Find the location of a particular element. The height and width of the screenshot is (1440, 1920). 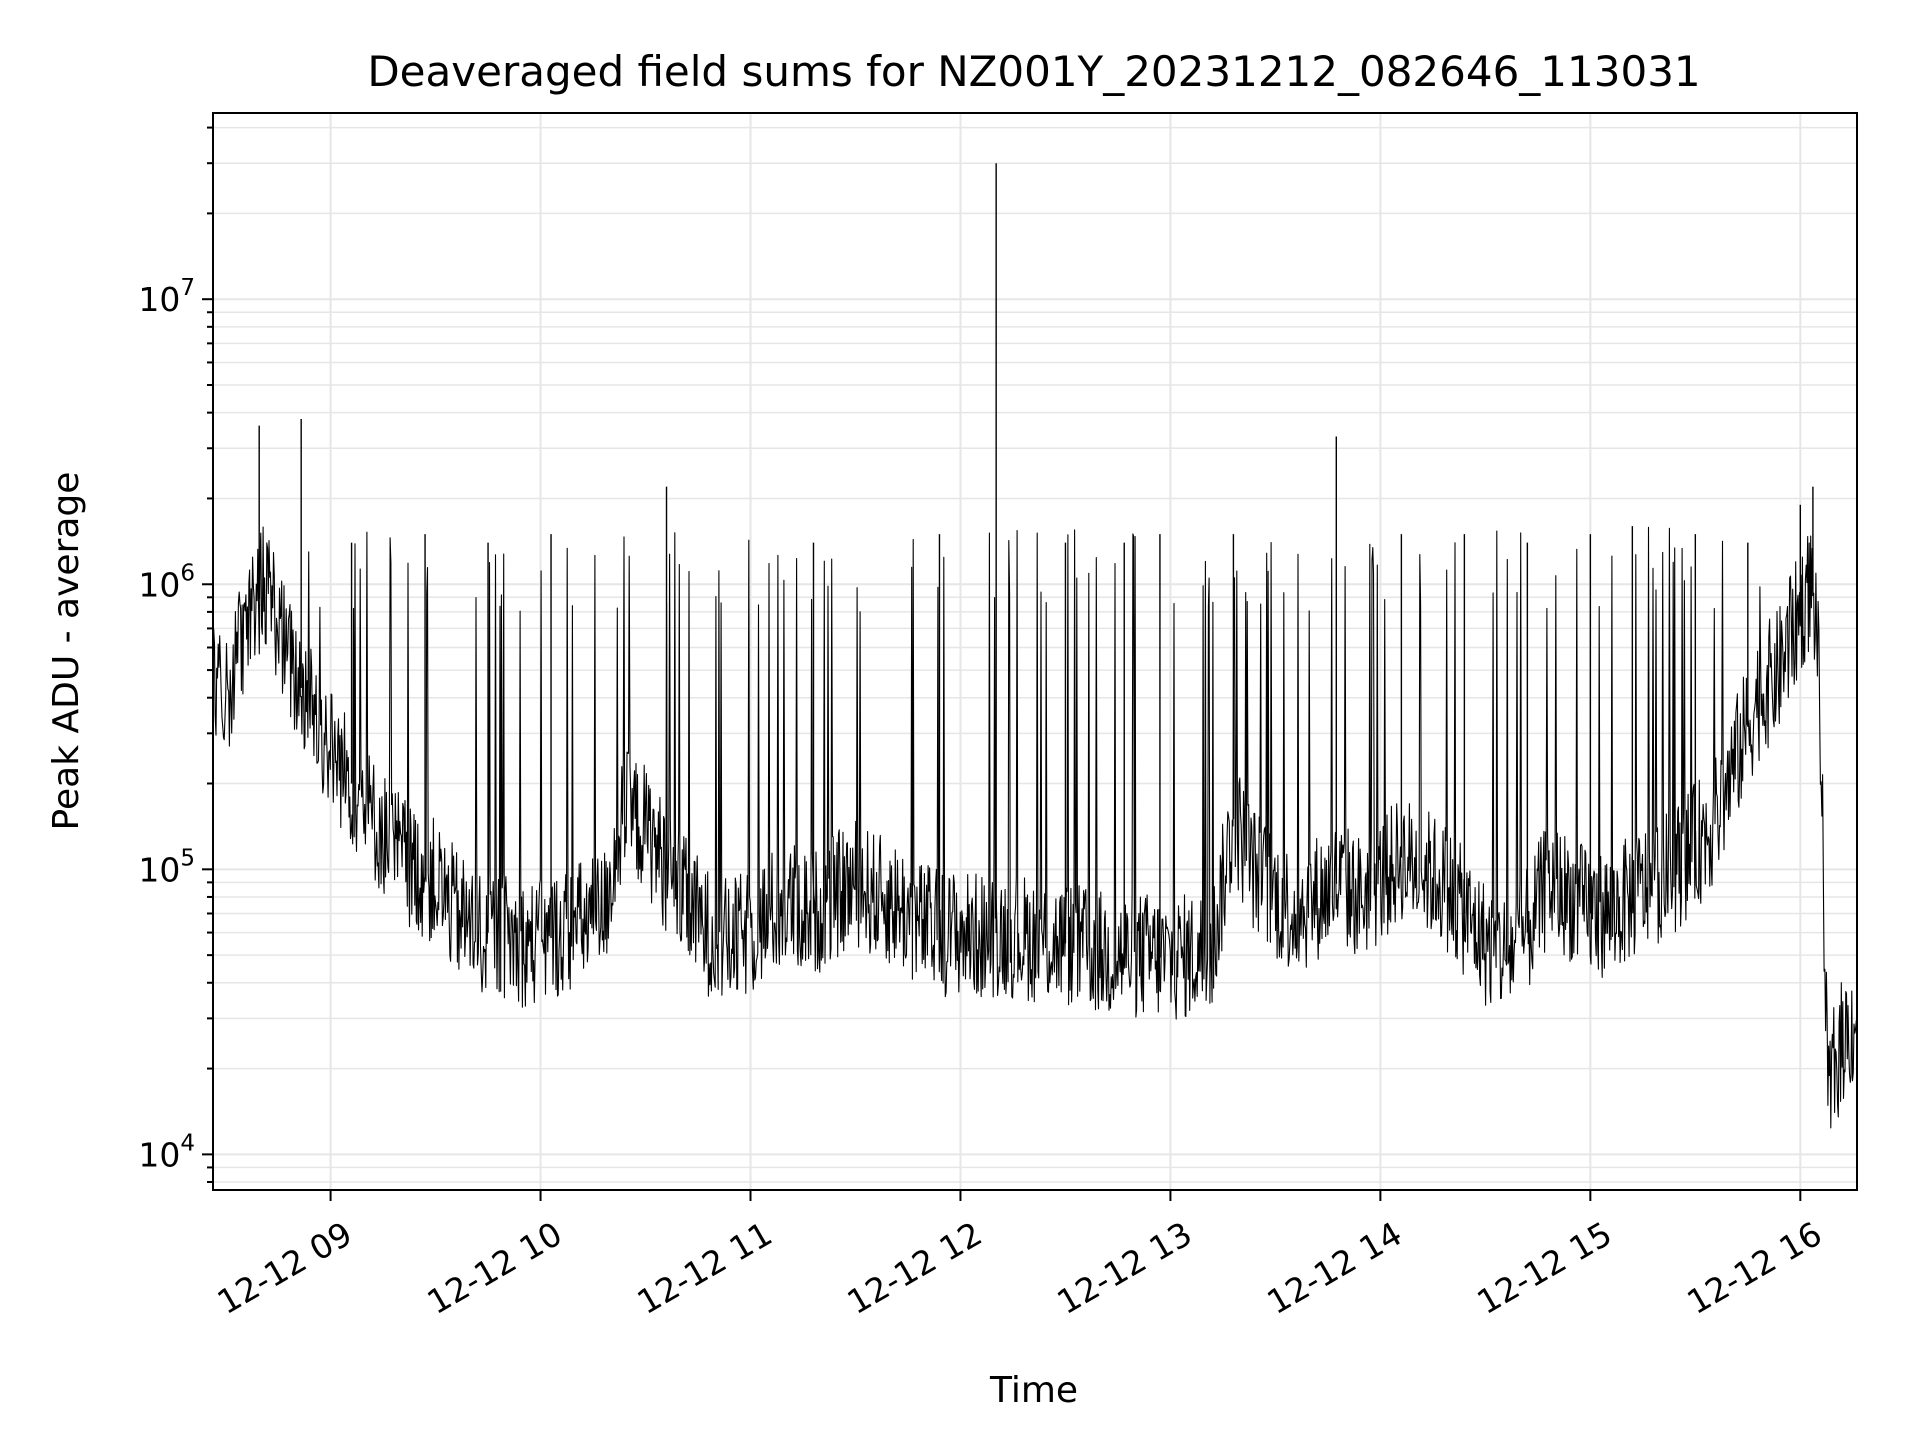

y-axis: 10⁴ 10⁵ 10⁶ 10⁷ is located at coordinates (175, 655).